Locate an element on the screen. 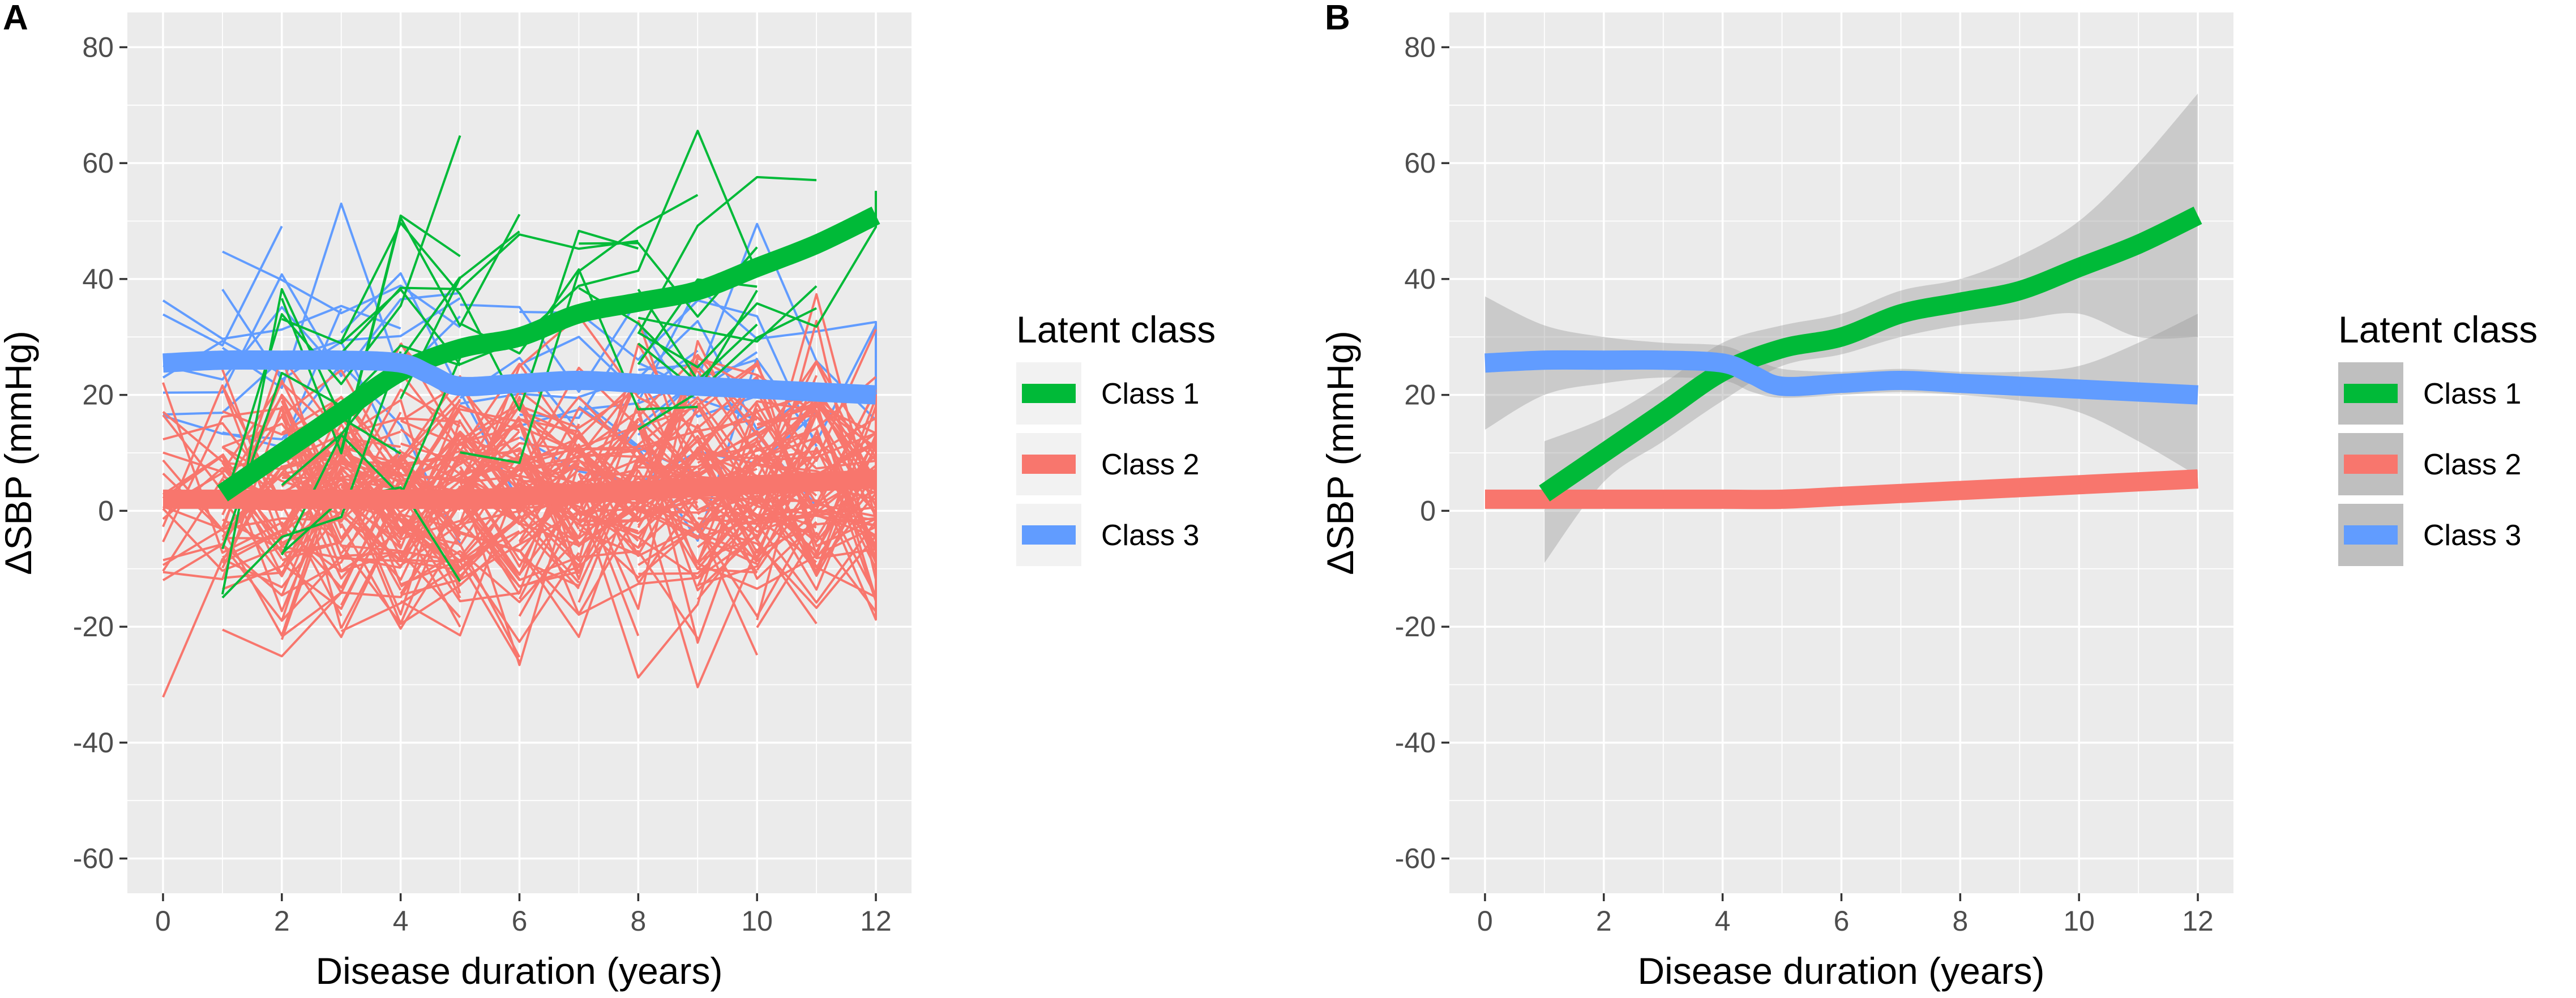  x-tick-label: 12 is located at coordinates (2198, 921).